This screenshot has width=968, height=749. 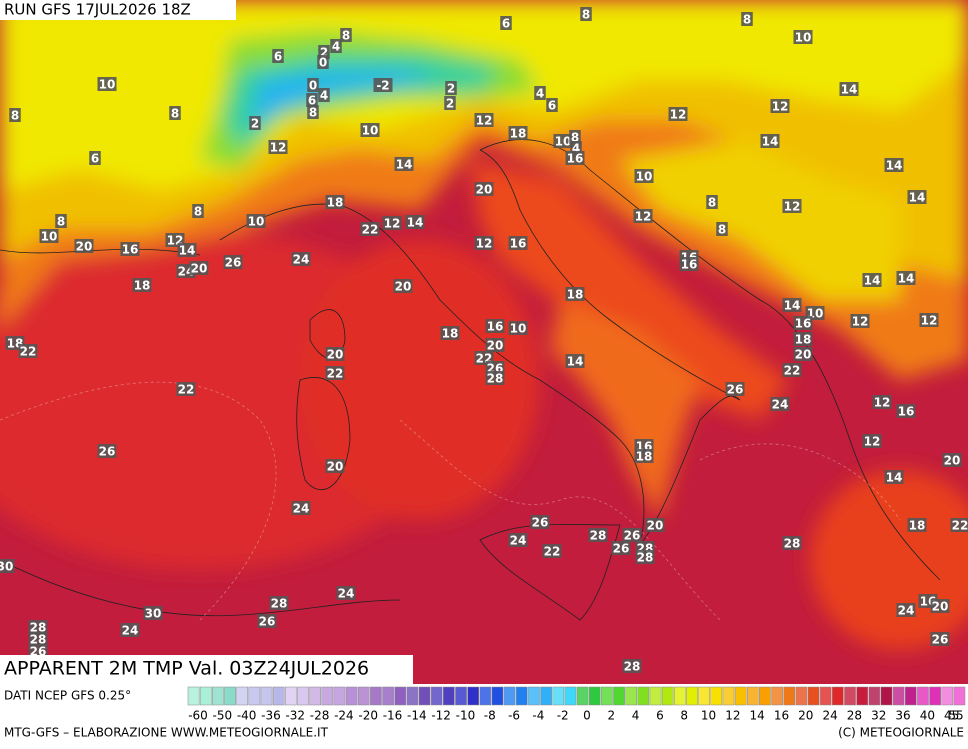 What do you see at coordinates (466, 716) in the screenshot?
I see `legend-tick-label: -10` at bounding box center [466, 716].